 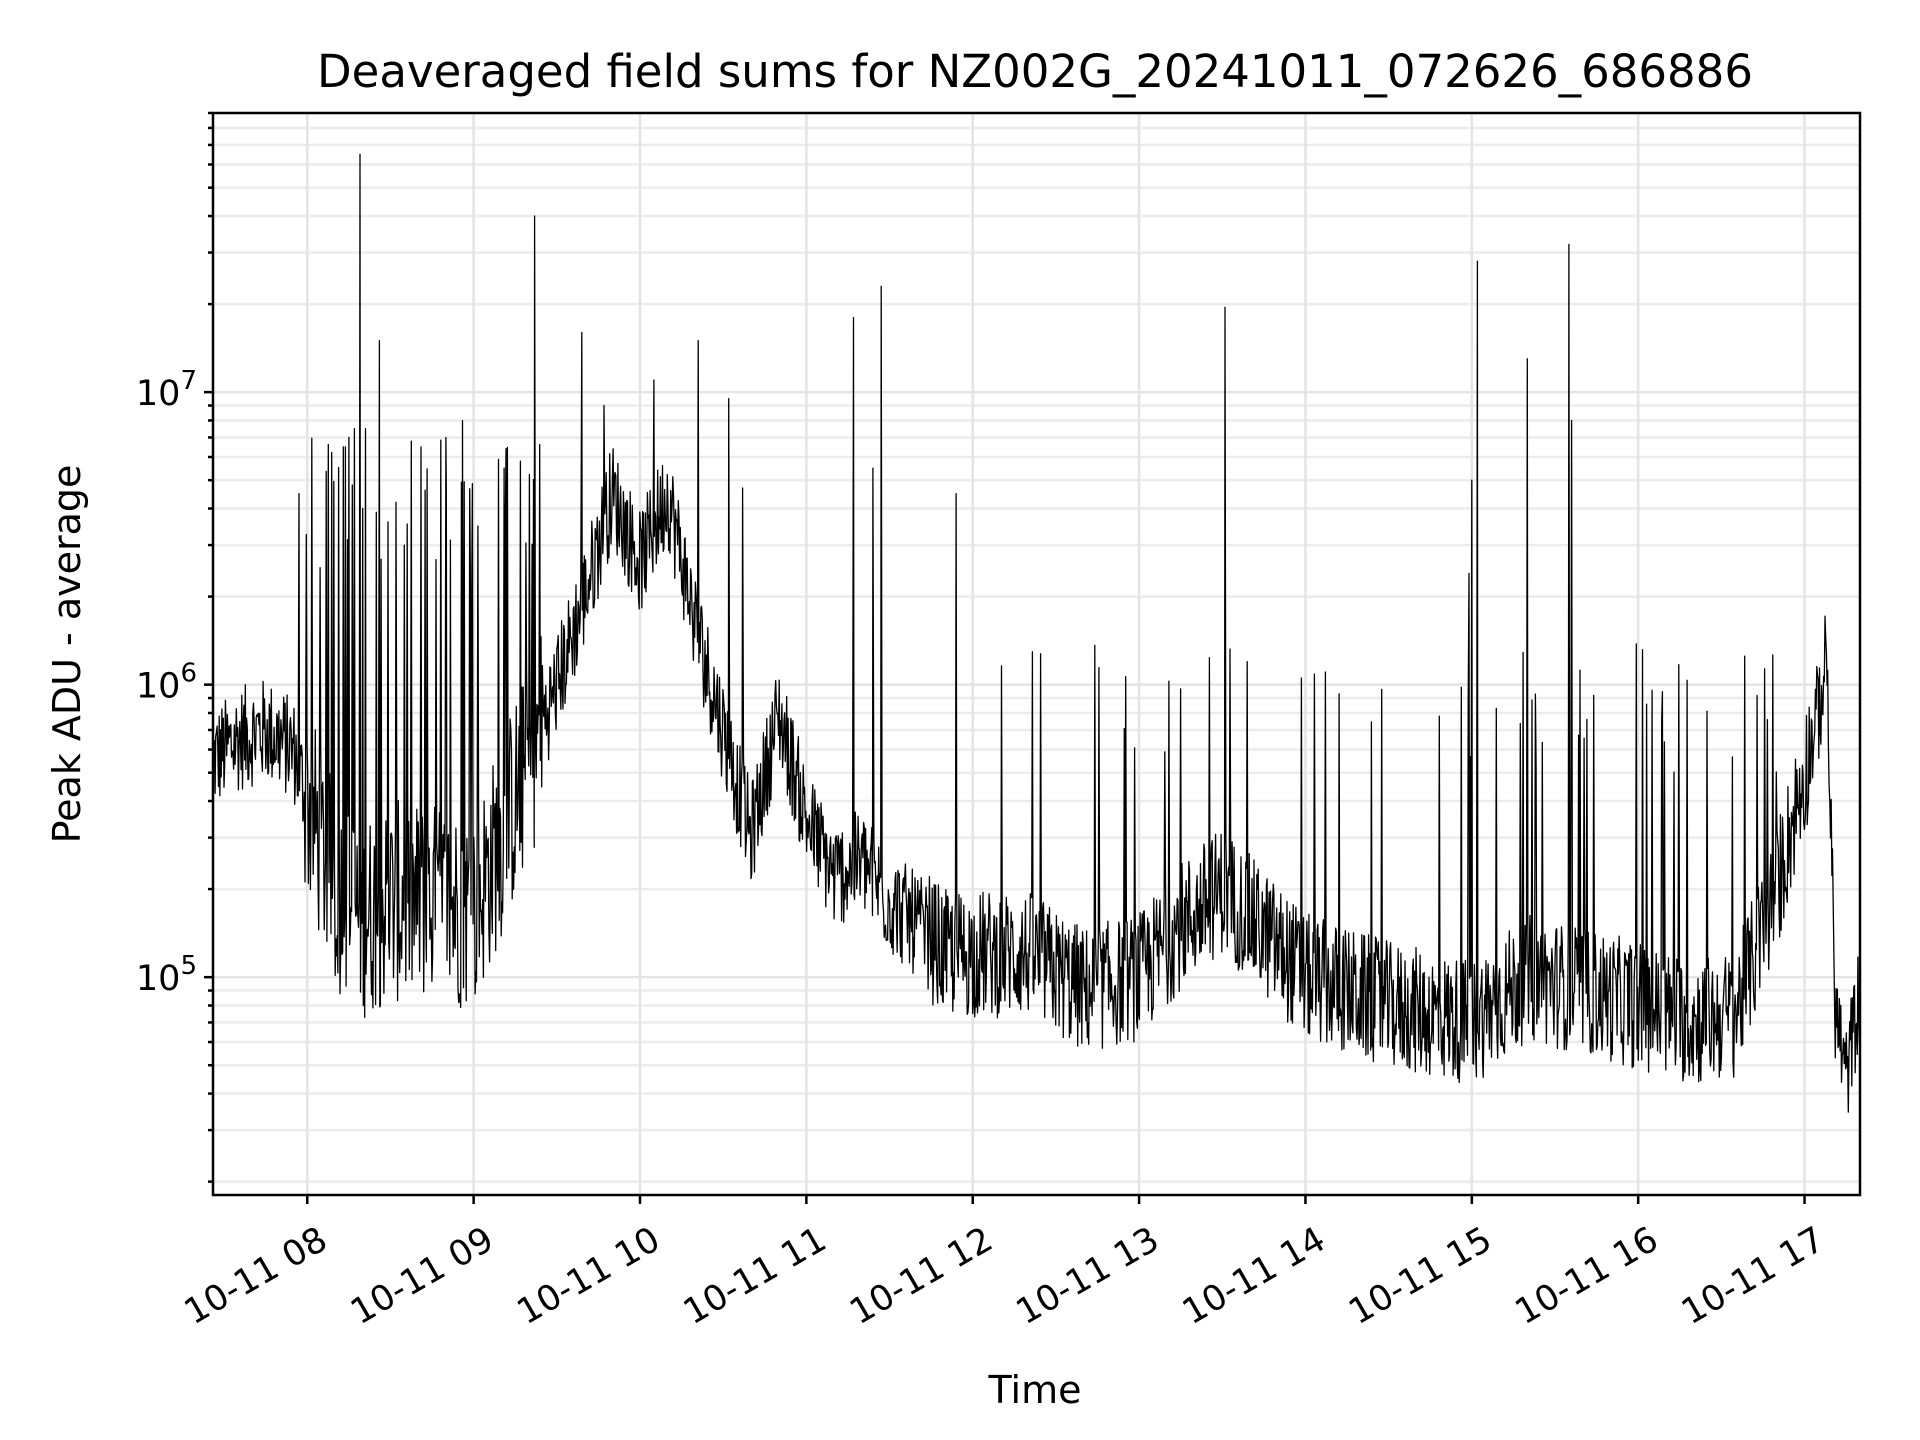 I want to click on x-tick-label: 10-11 10, so click(x=589, y=1276).